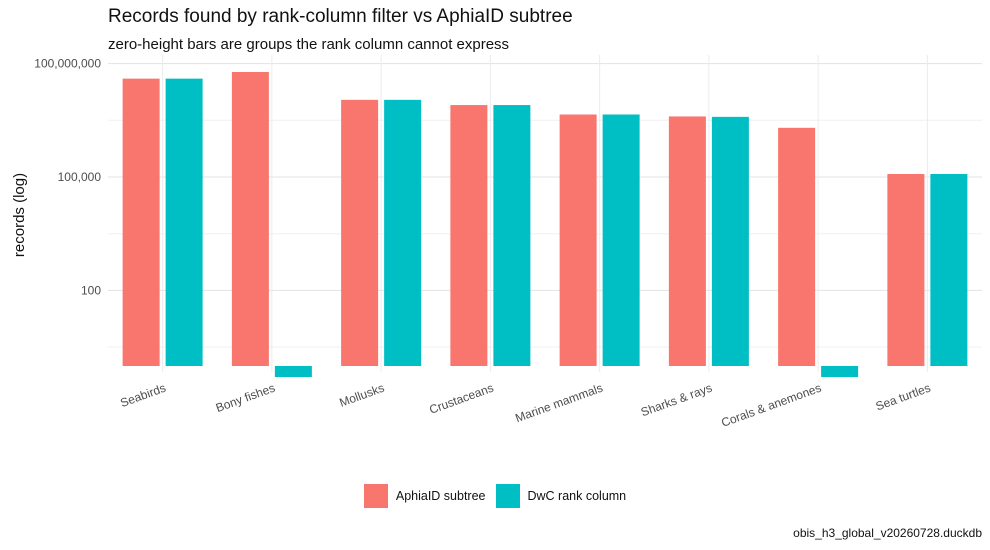 The image size is (990, 550). I want to click on legend-item-rank-column: DwC rank column, so click(561, 496).